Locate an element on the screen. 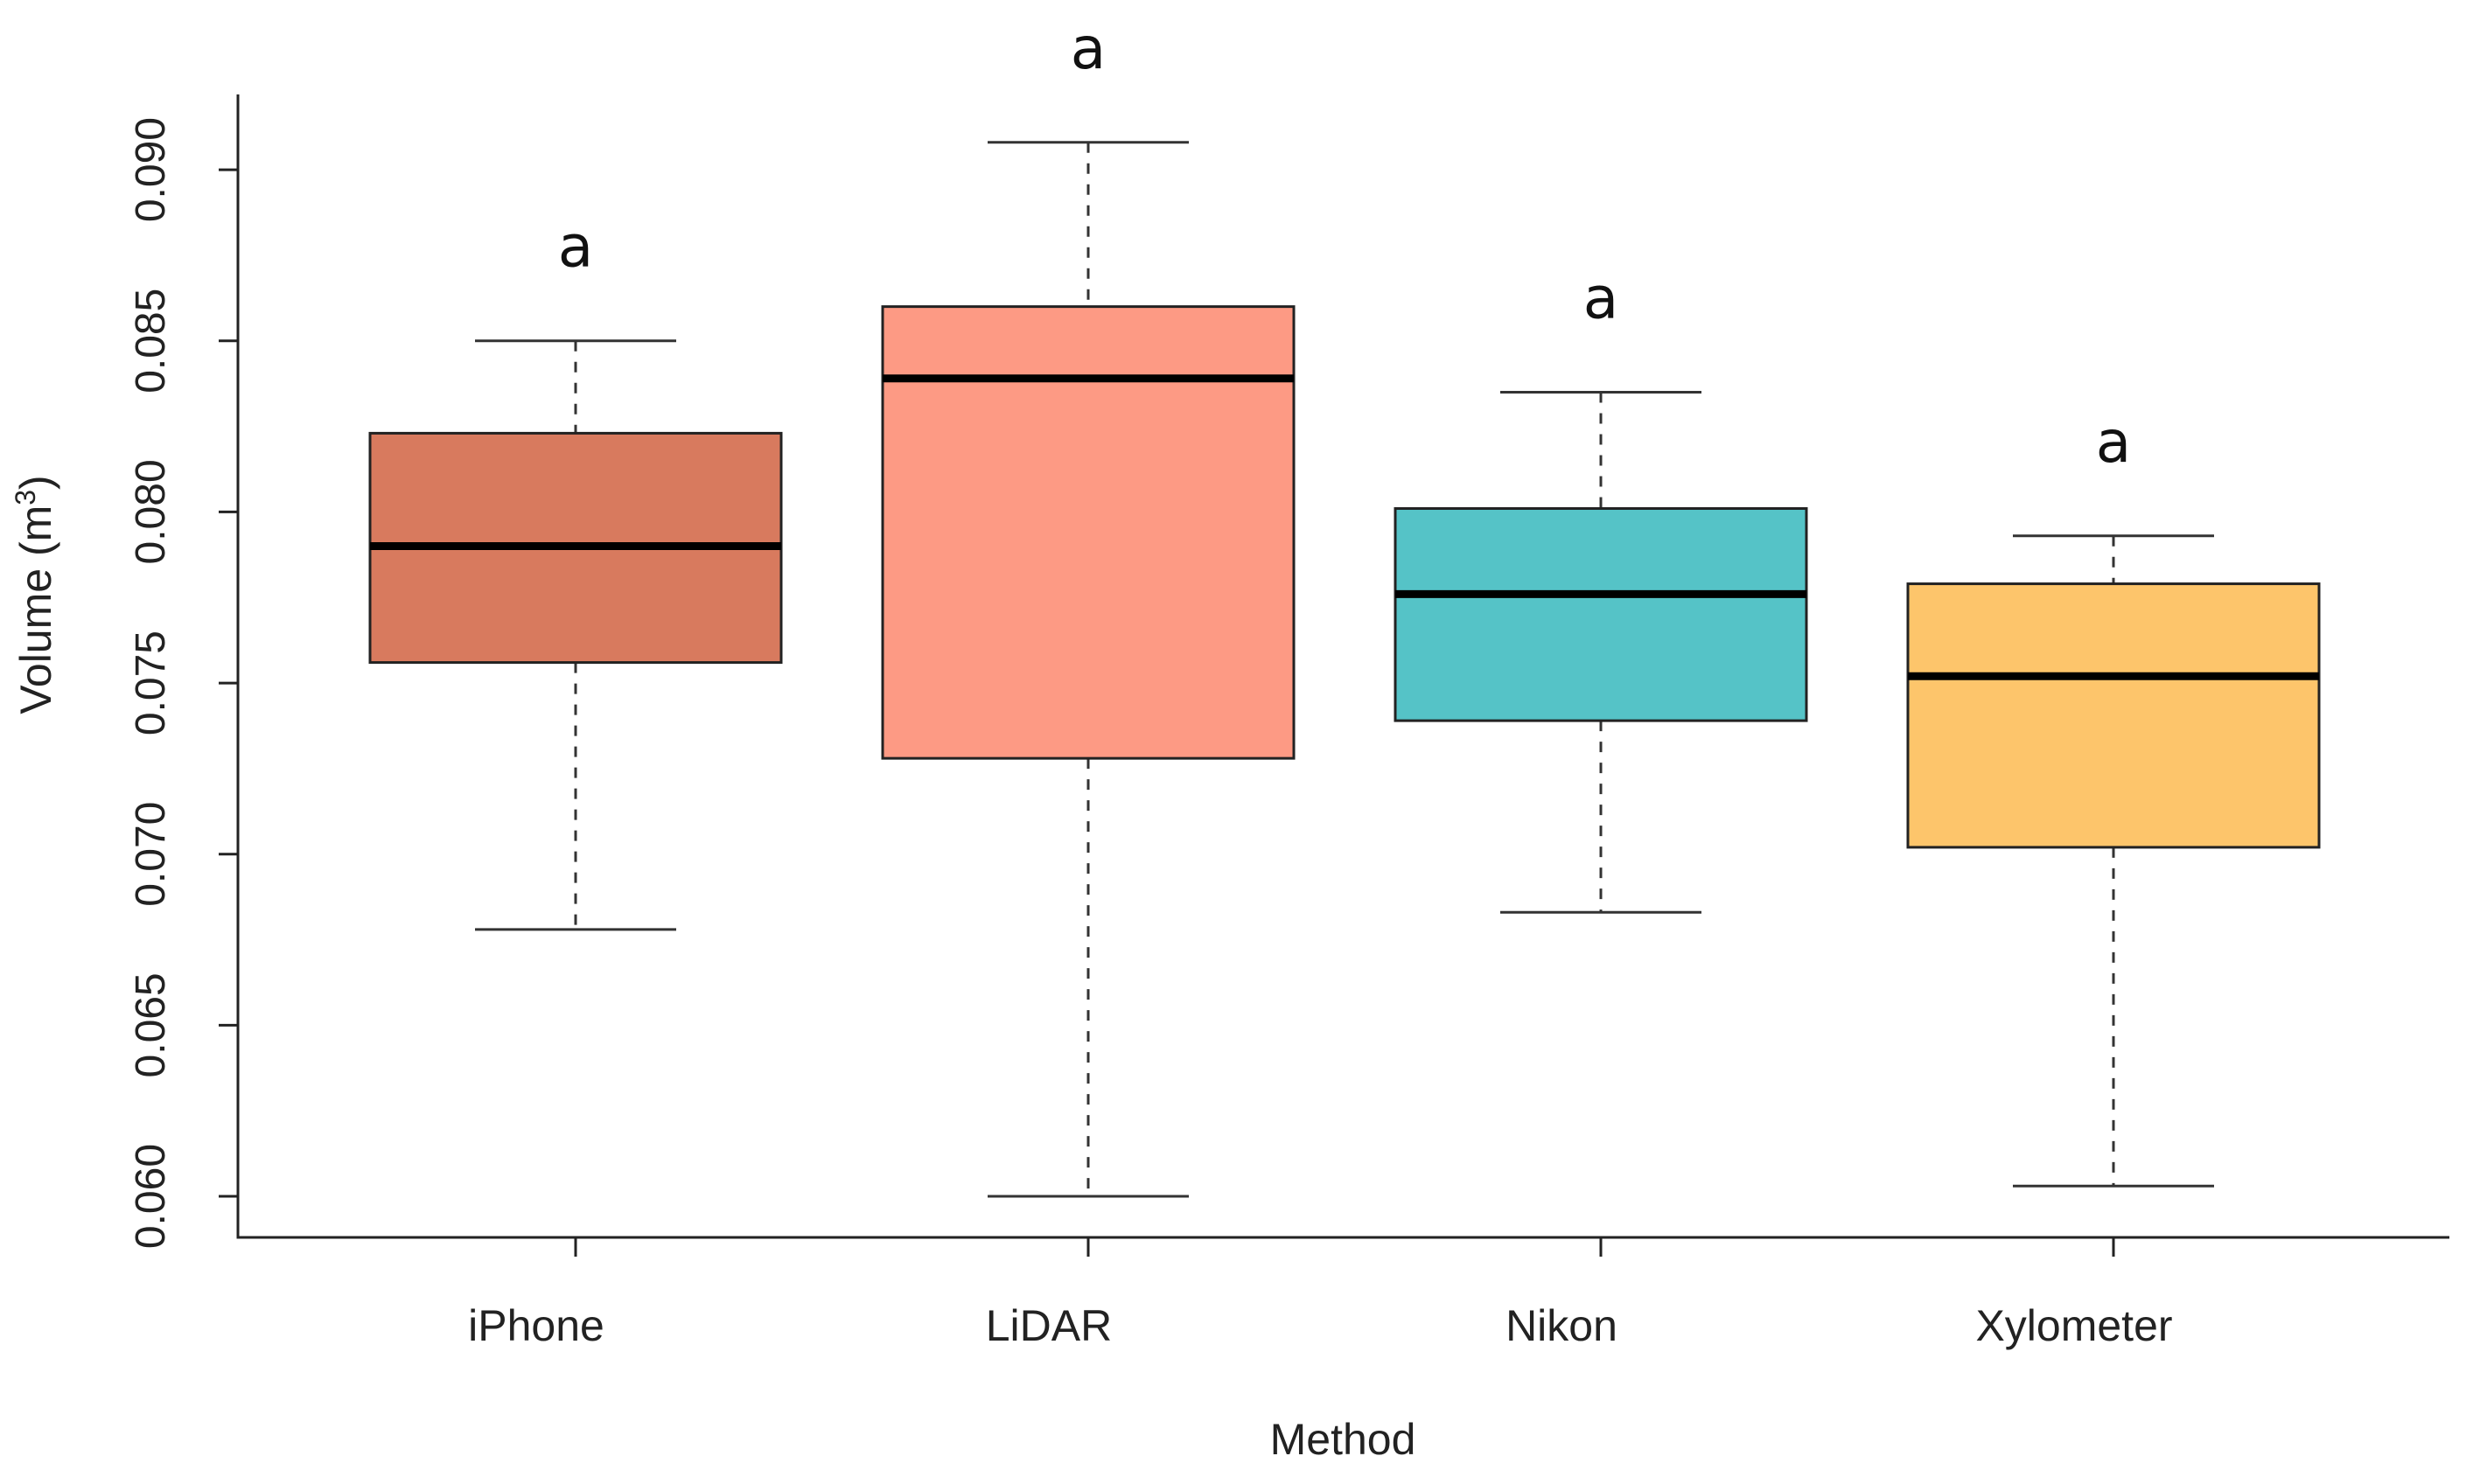  y-tick-label: 0.075 is located at coordinates (151, 683).